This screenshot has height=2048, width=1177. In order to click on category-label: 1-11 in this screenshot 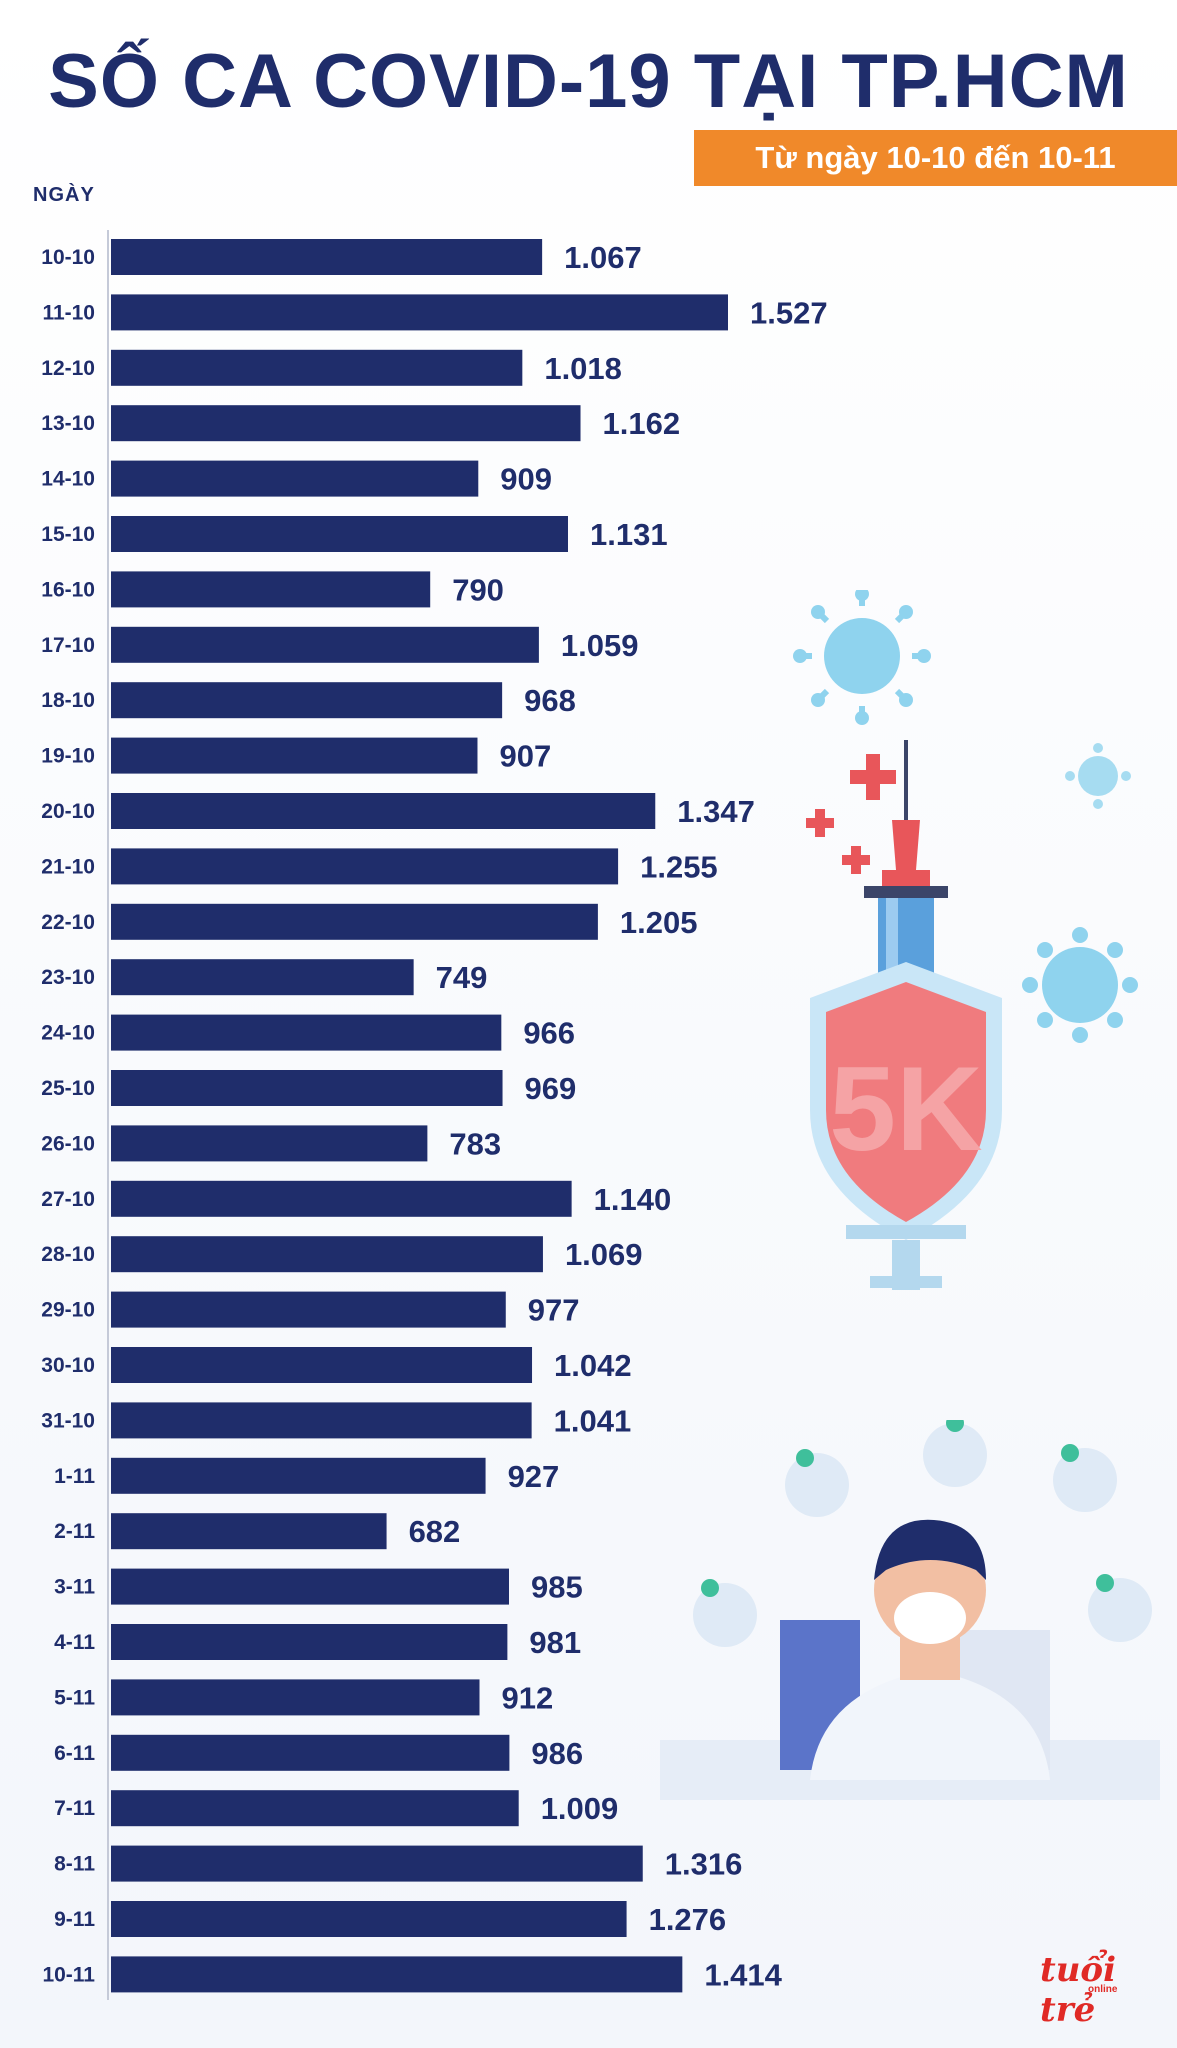, I will do `click(74, 1476)`.